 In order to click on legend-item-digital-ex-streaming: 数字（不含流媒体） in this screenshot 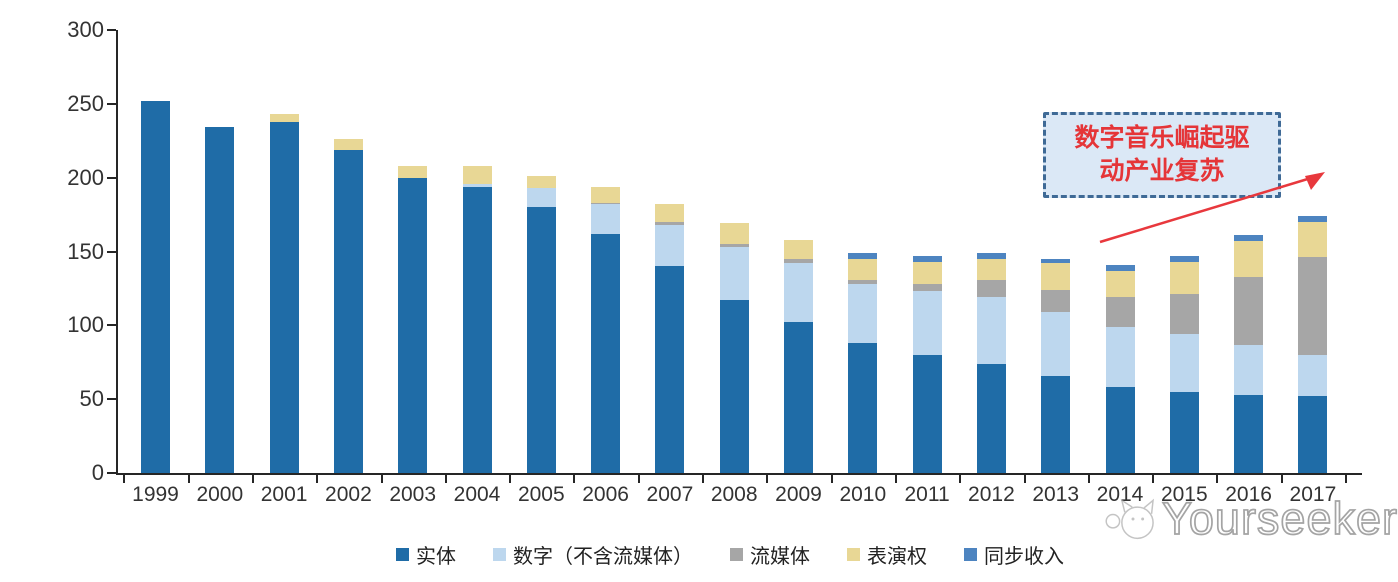, I will do `click(593, 554)`.